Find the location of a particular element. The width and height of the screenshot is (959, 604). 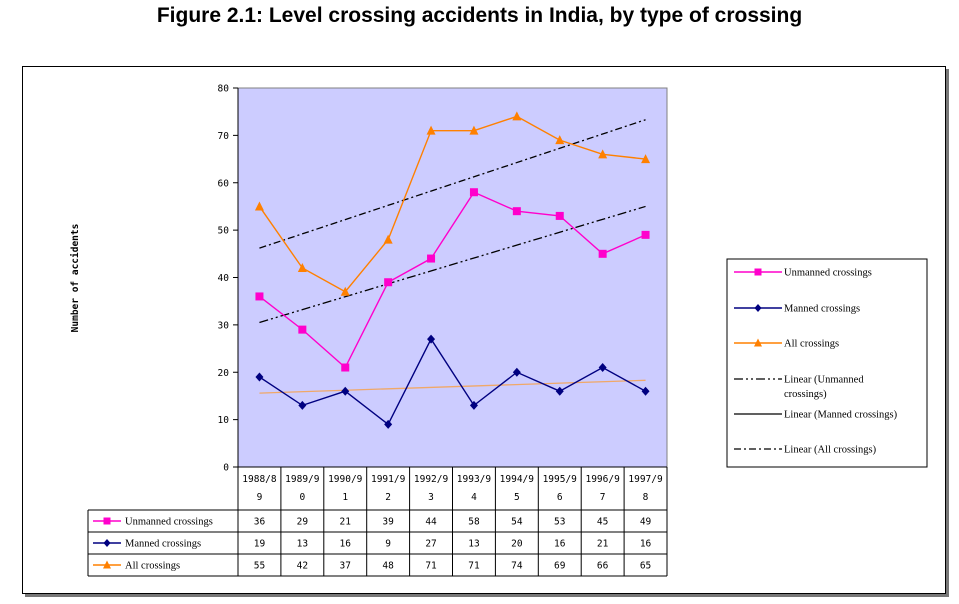

data-label: 9 is located at coordinates (388, 544).